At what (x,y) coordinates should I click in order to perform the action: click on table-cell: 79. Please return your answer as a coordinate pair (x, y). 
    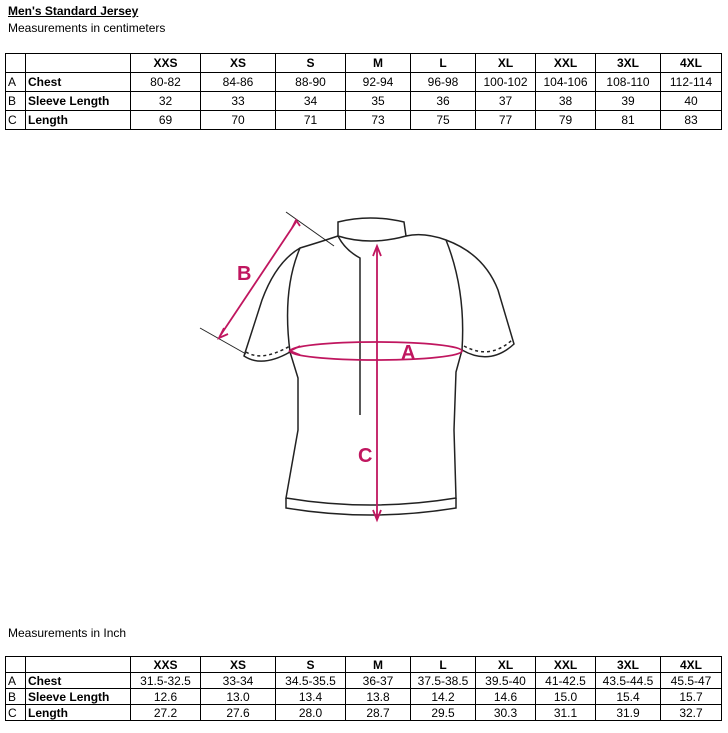
    Looking at the image, I should click on (565, 120).